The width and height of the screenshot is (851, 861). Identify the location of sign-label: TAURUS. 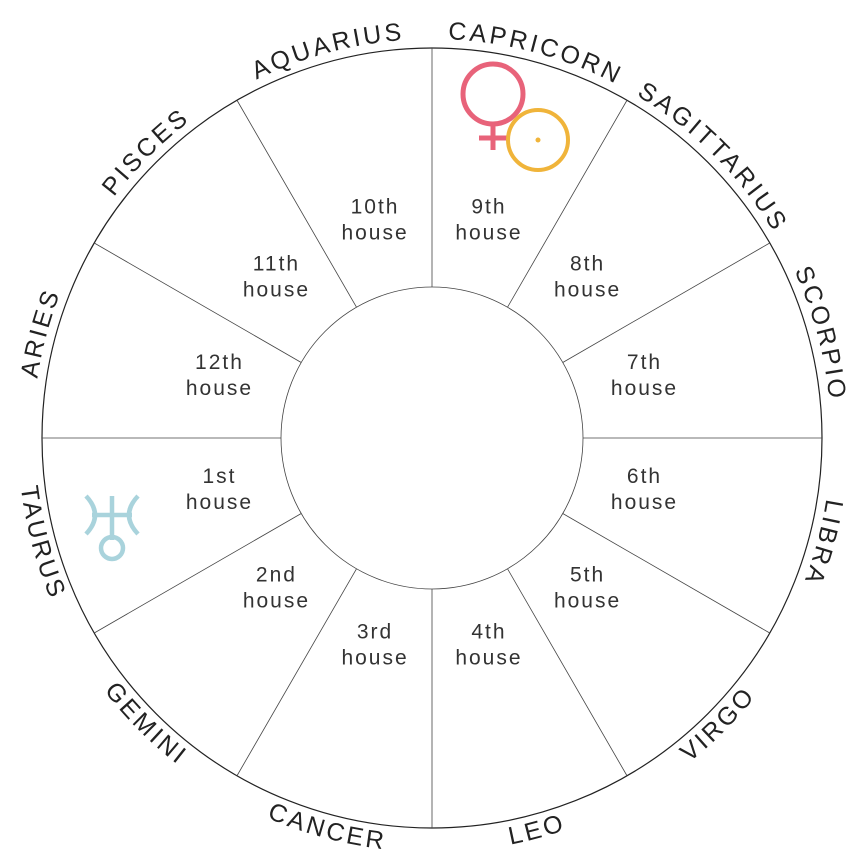
(43, 544).